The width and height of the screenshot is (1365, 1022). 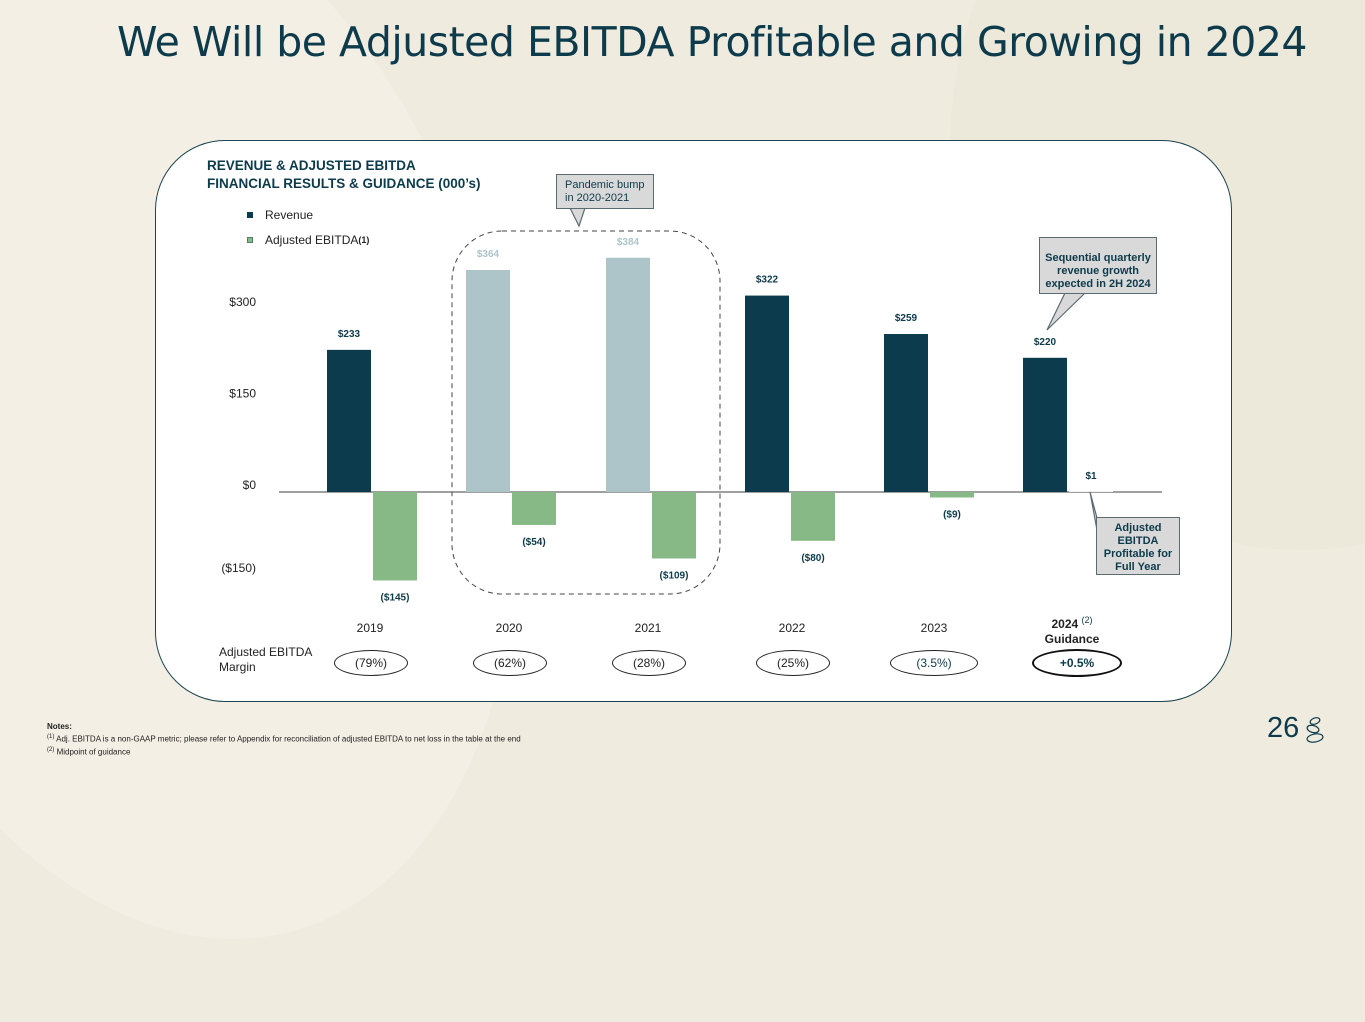 What do you see at coordinates (1077, 663) in the screenshot?
I see `margin-oval-highlight: +0.5%` at bounding box center [1077, 663].